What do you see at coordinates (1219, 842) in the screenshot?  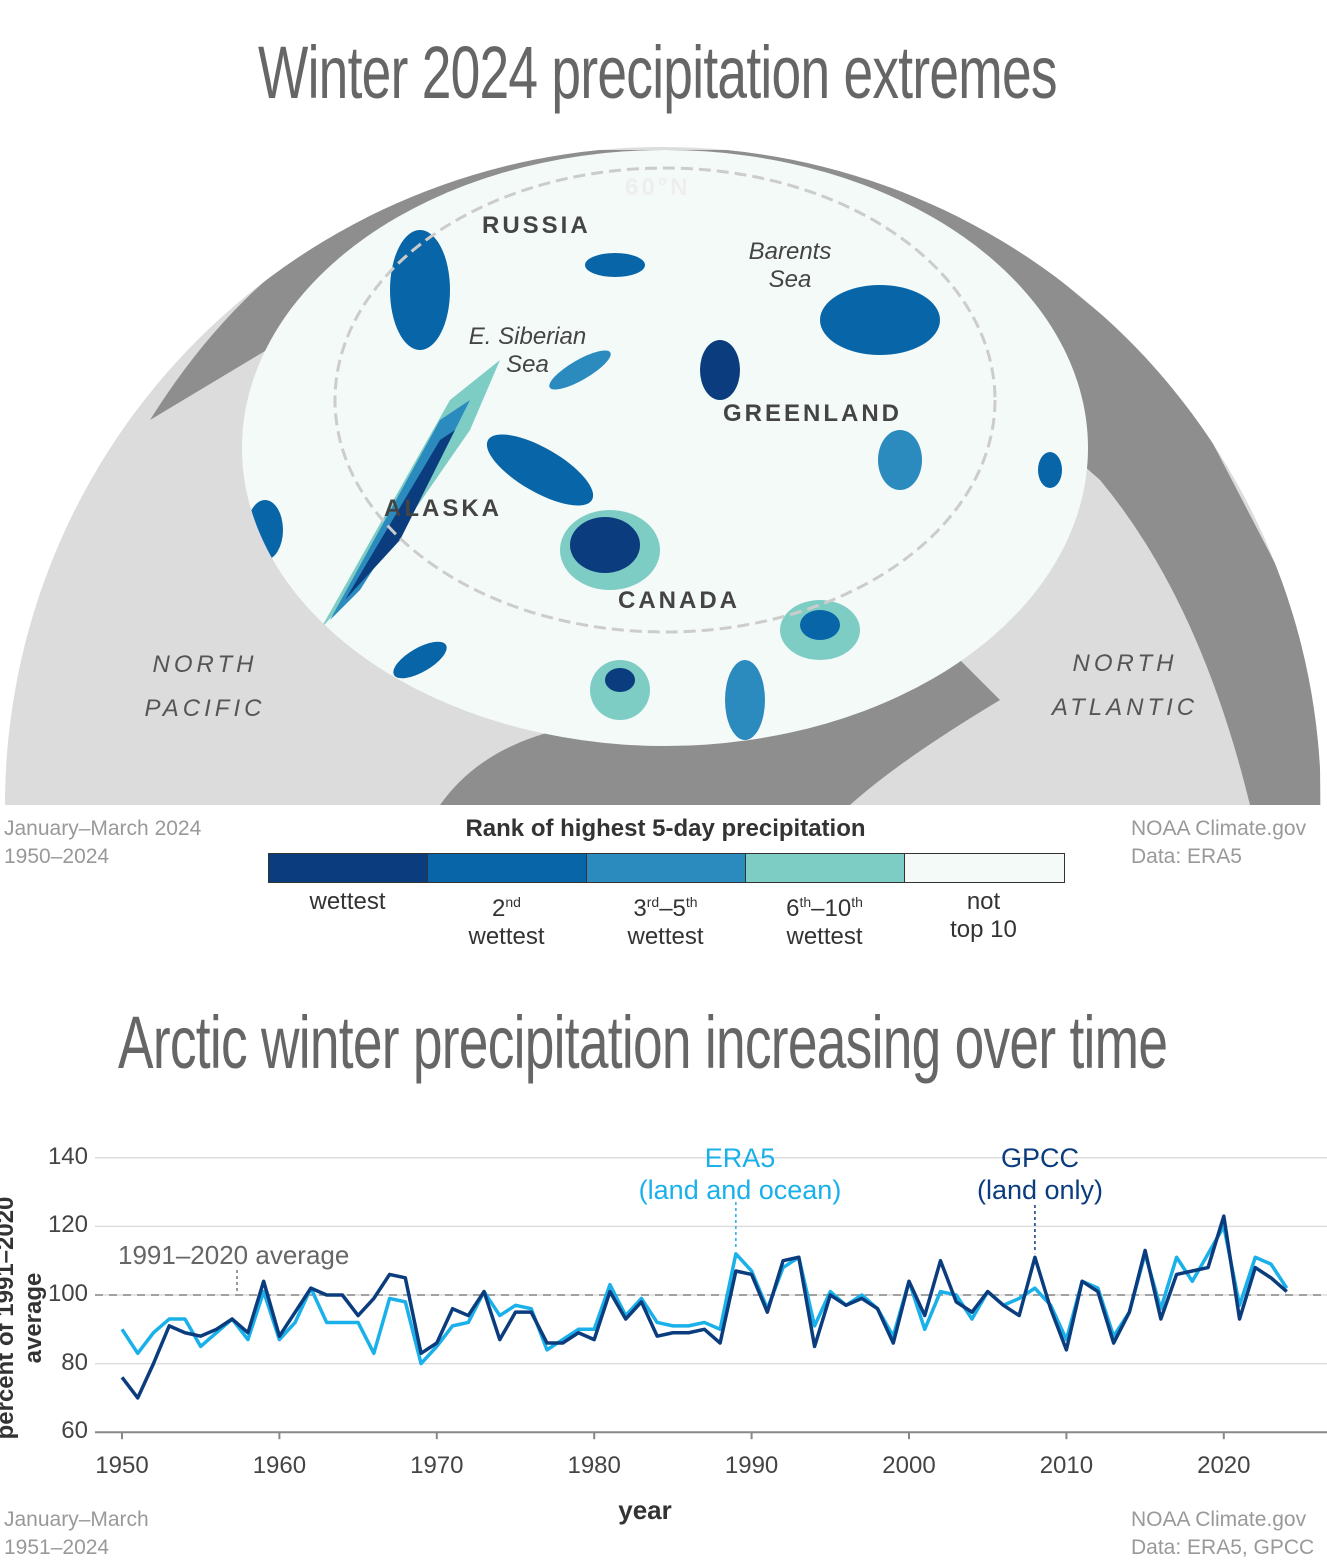 I see `map-footer-right: NOAA Climate.gov Data: ERA5` at bounding box center [1219, 842].